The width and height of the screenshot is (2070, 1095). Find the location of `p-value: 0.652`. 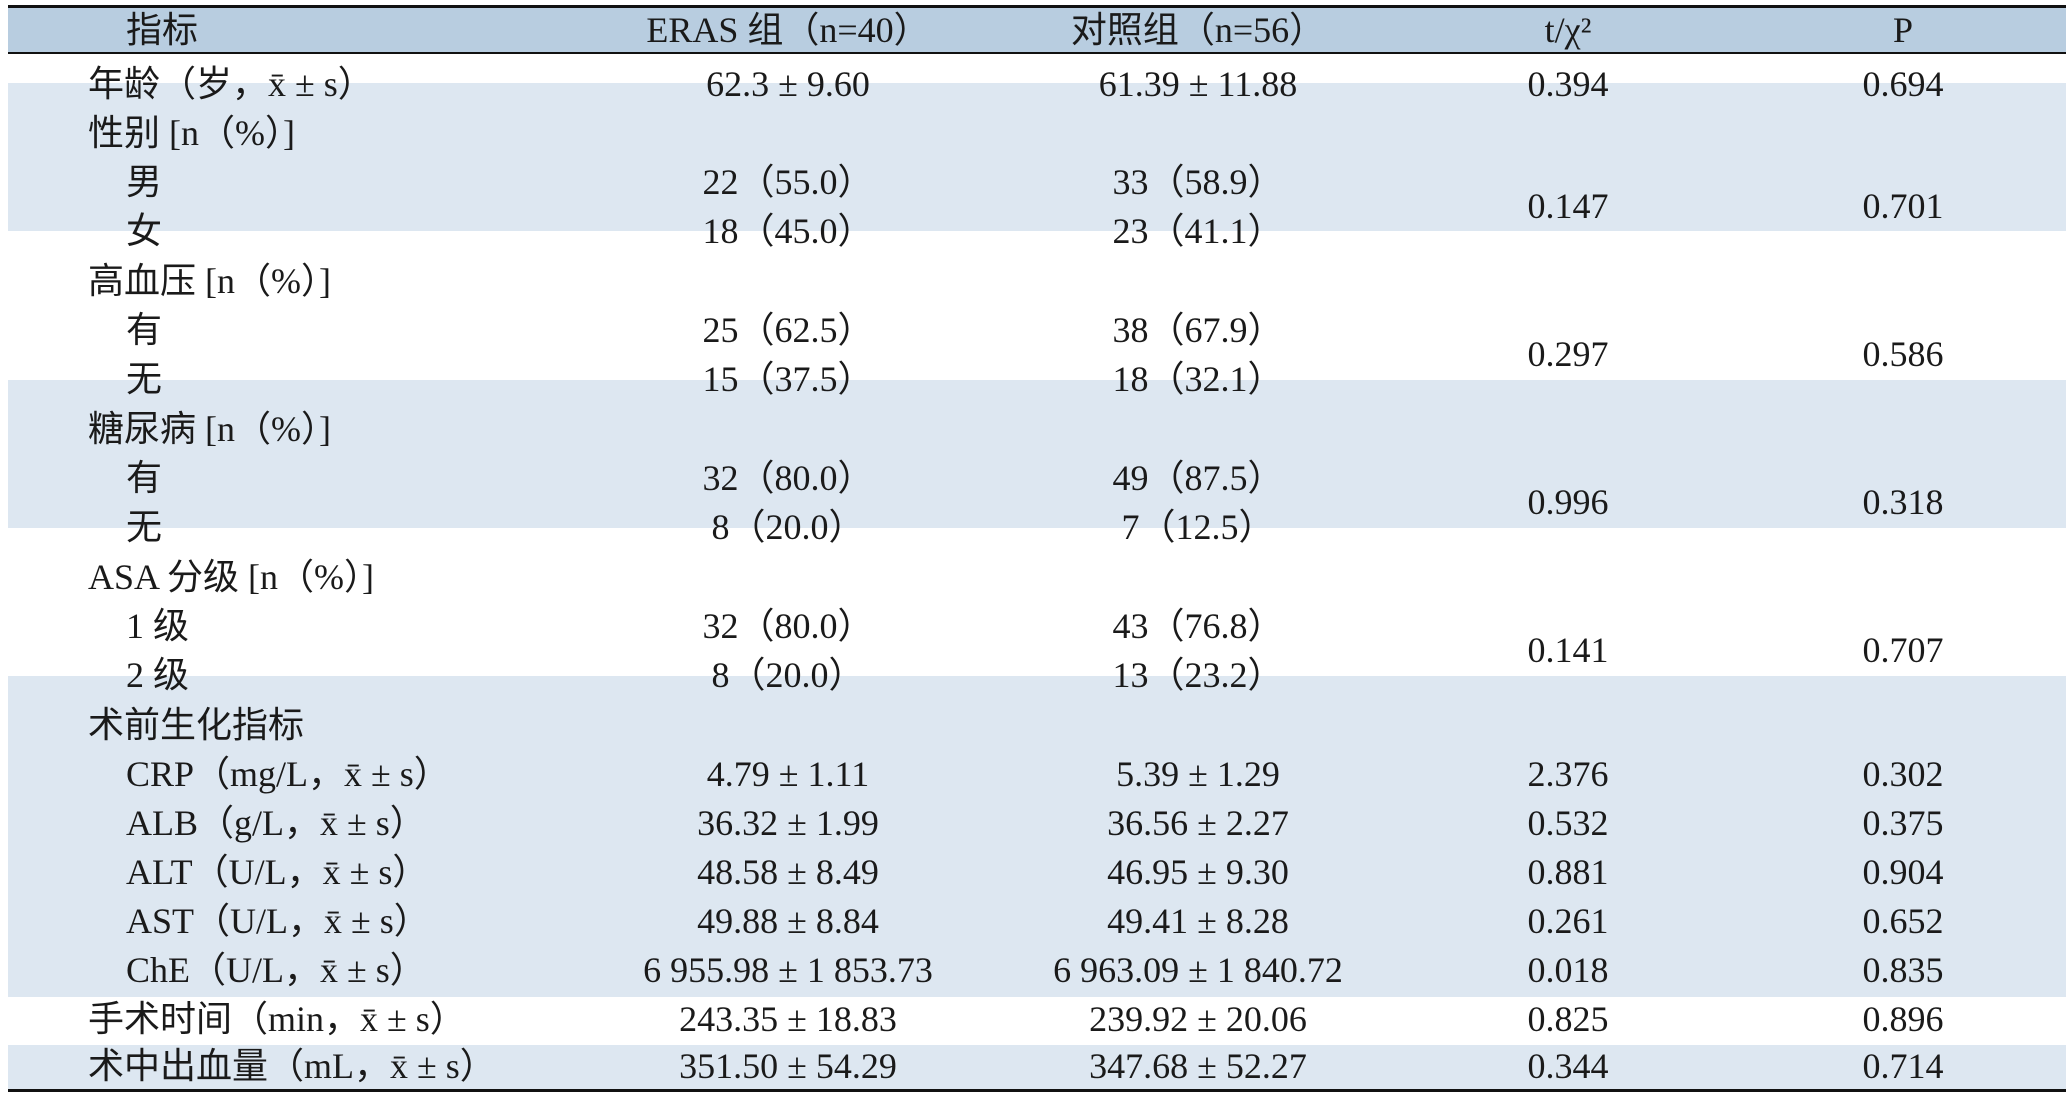

p-value: 0.652 is located at coordinates (1903, 921).